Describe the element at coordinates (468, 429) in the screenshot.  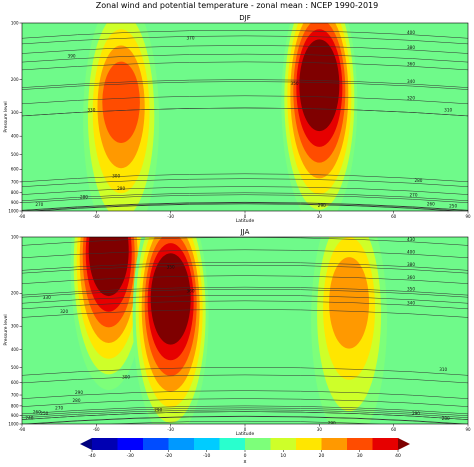
I see `x-tick-label: 90` at that location.